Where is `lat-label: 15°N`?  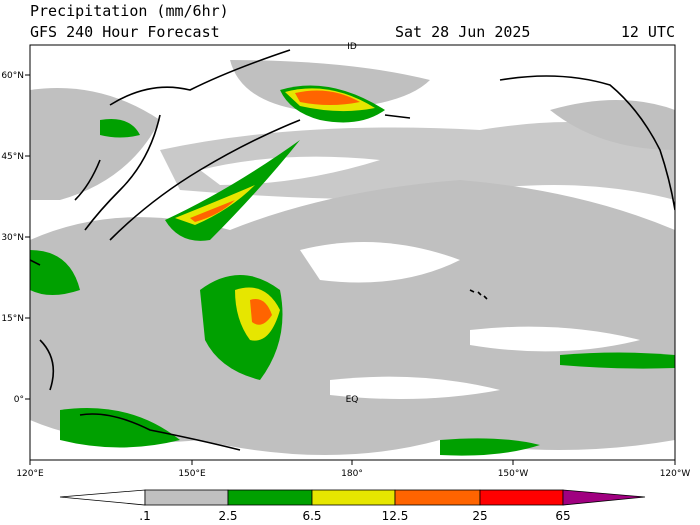
lat-label: 15°N is located at coordinates (12, 319).